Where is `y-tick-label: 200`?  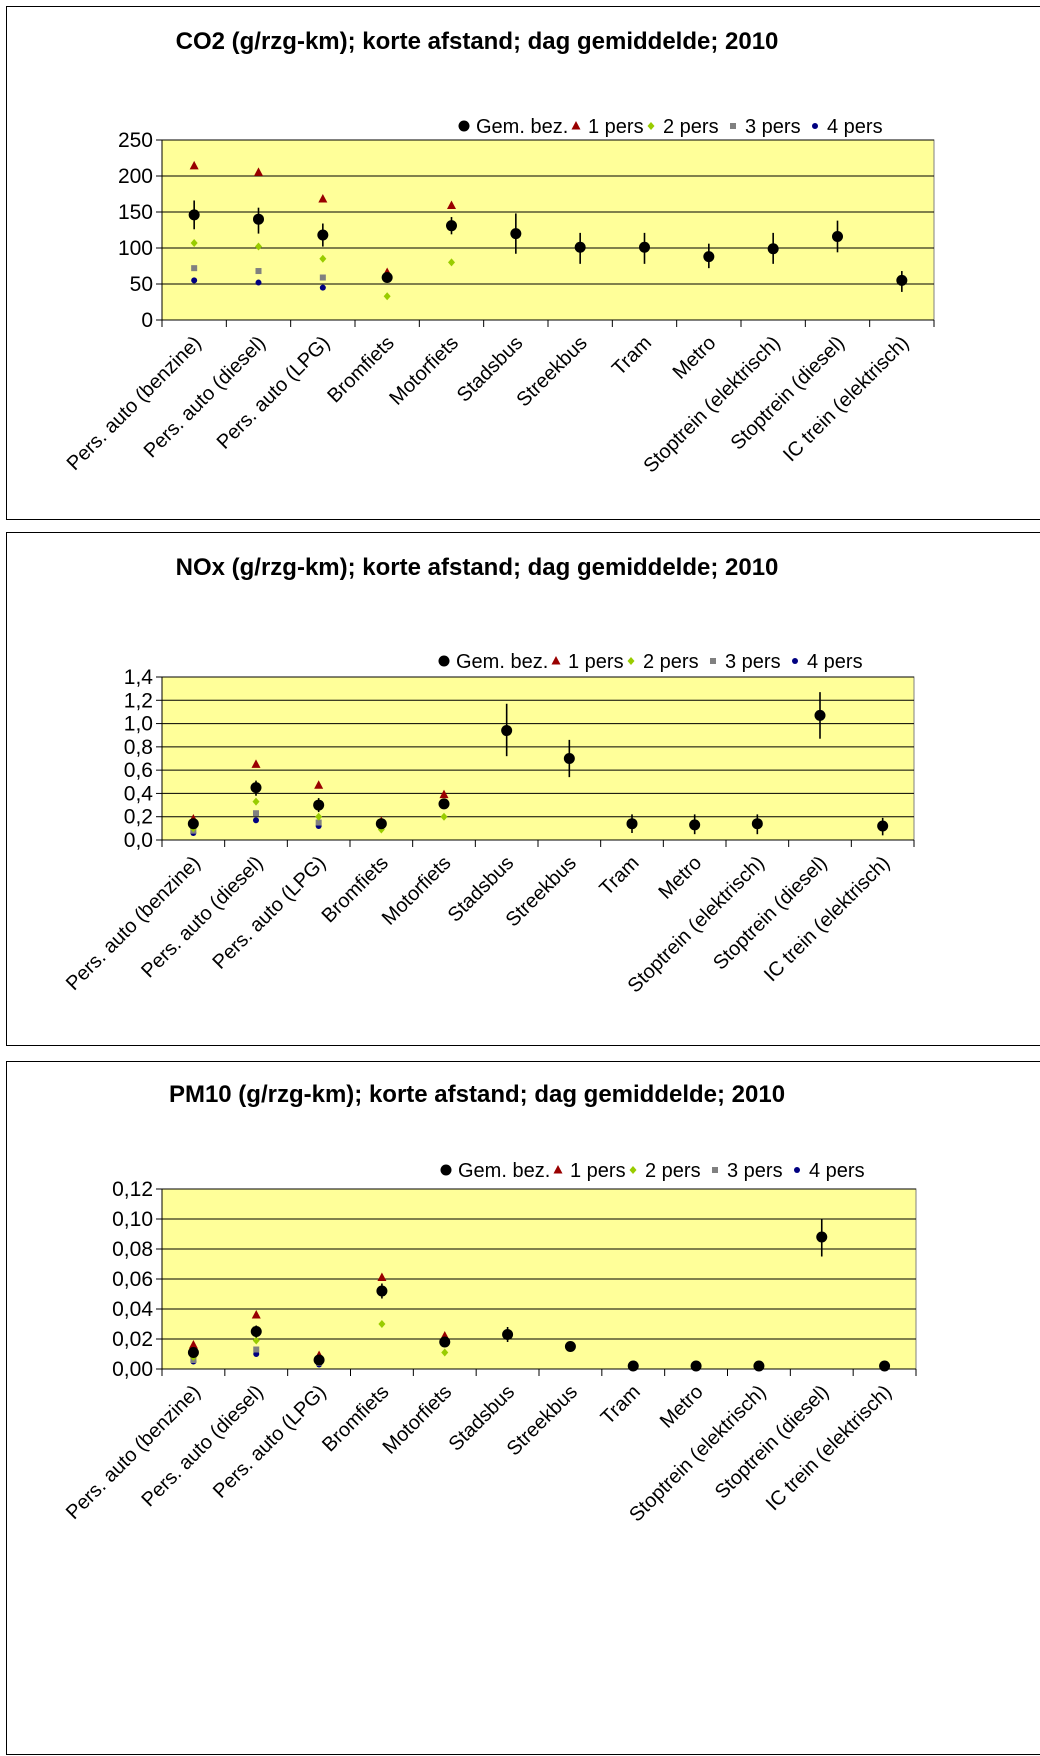
y-tick-label: 200 is located at coordinates (135, 176).